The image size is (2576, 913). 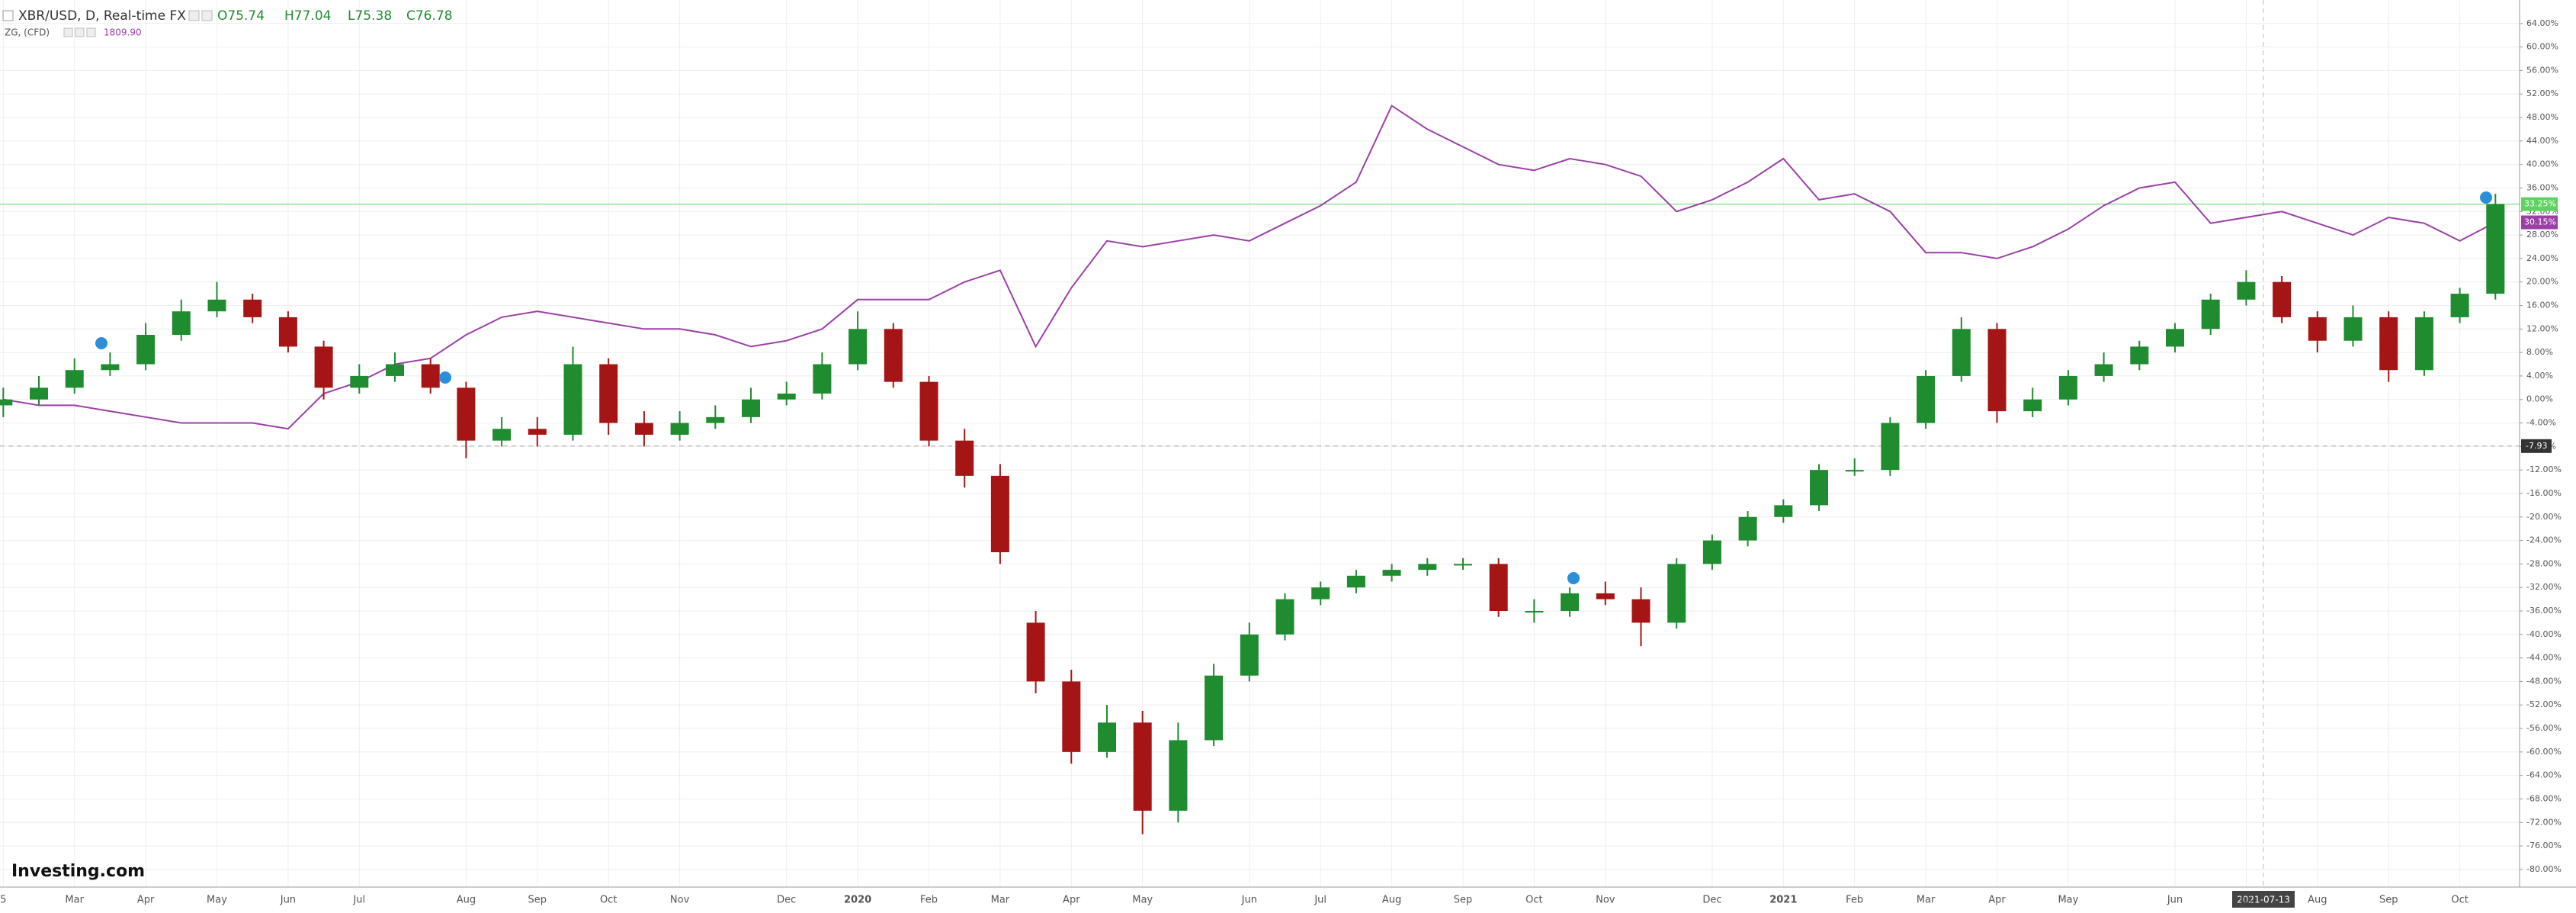 What do you see at coordinates (2544, 869) in the screenshot?
I see `y-tick-label: -80.00%` at bounding box center [2544, 869].